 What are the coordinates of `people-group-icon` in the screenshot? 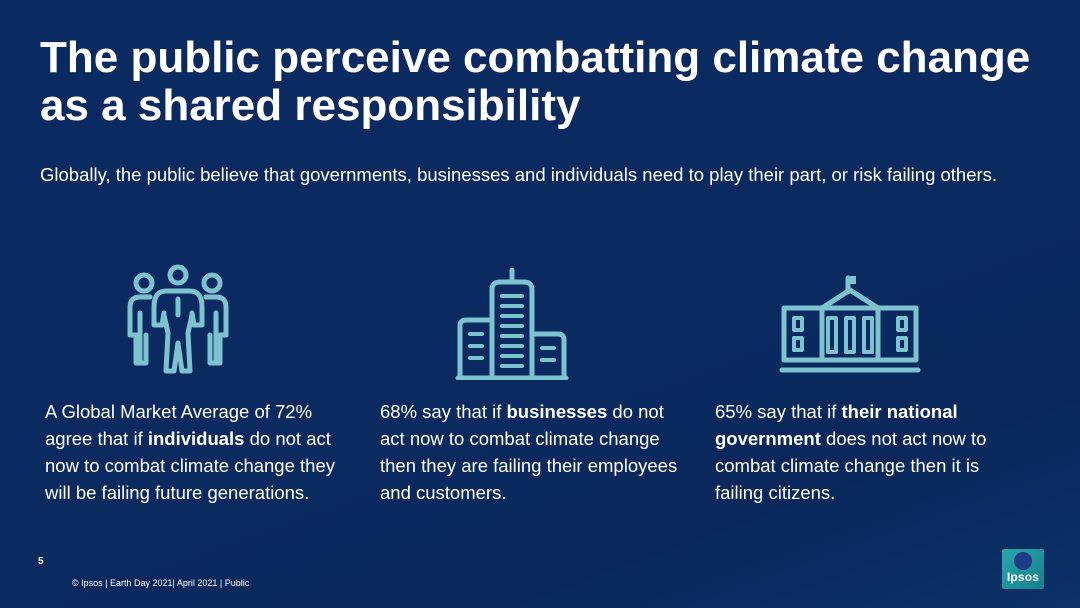 It's located at (178, 319).